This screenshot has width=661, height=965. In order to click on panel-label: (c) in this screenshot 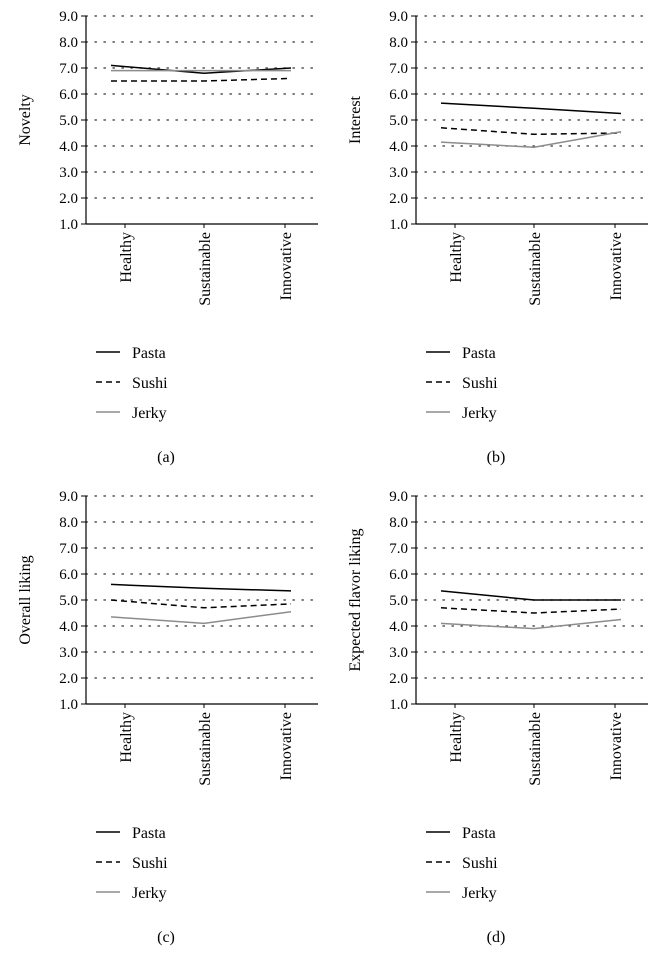, I will do `click(166, 937)`.